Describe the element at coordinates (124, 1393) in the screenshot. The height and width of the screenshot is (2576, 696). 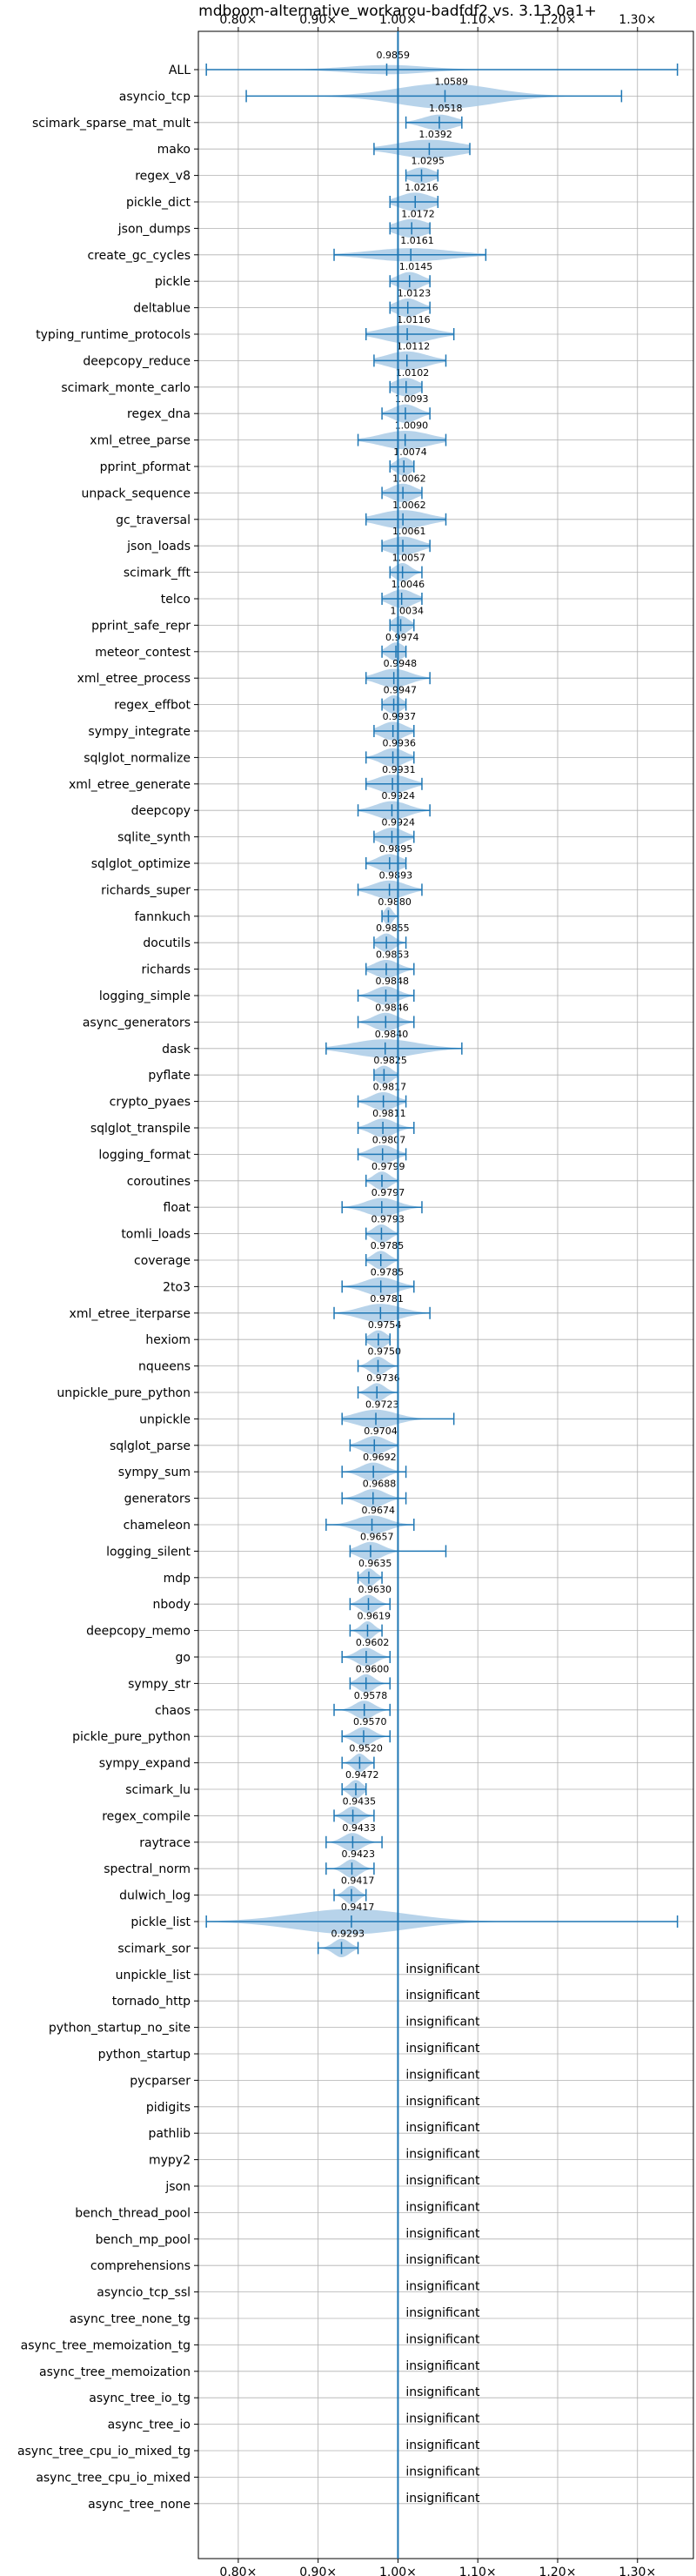
I see `benchmark-label: unpickle_pure_python` at that location.